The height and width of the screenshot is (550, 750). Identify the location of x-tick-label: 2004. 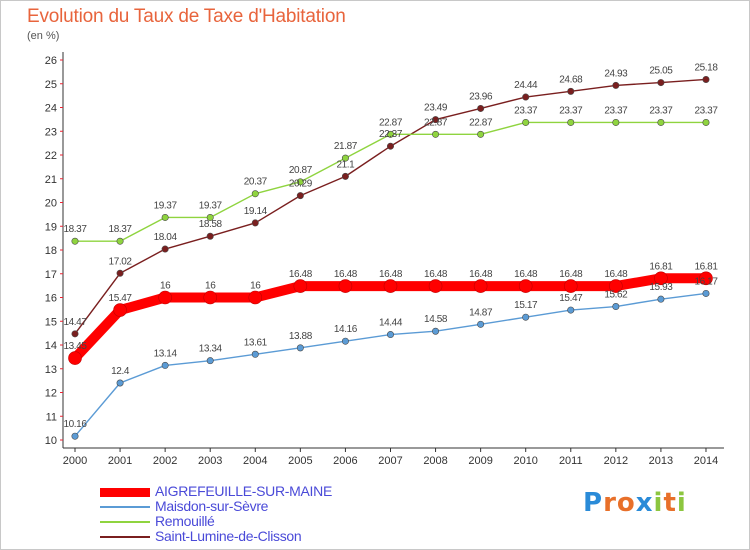
(255, 461).